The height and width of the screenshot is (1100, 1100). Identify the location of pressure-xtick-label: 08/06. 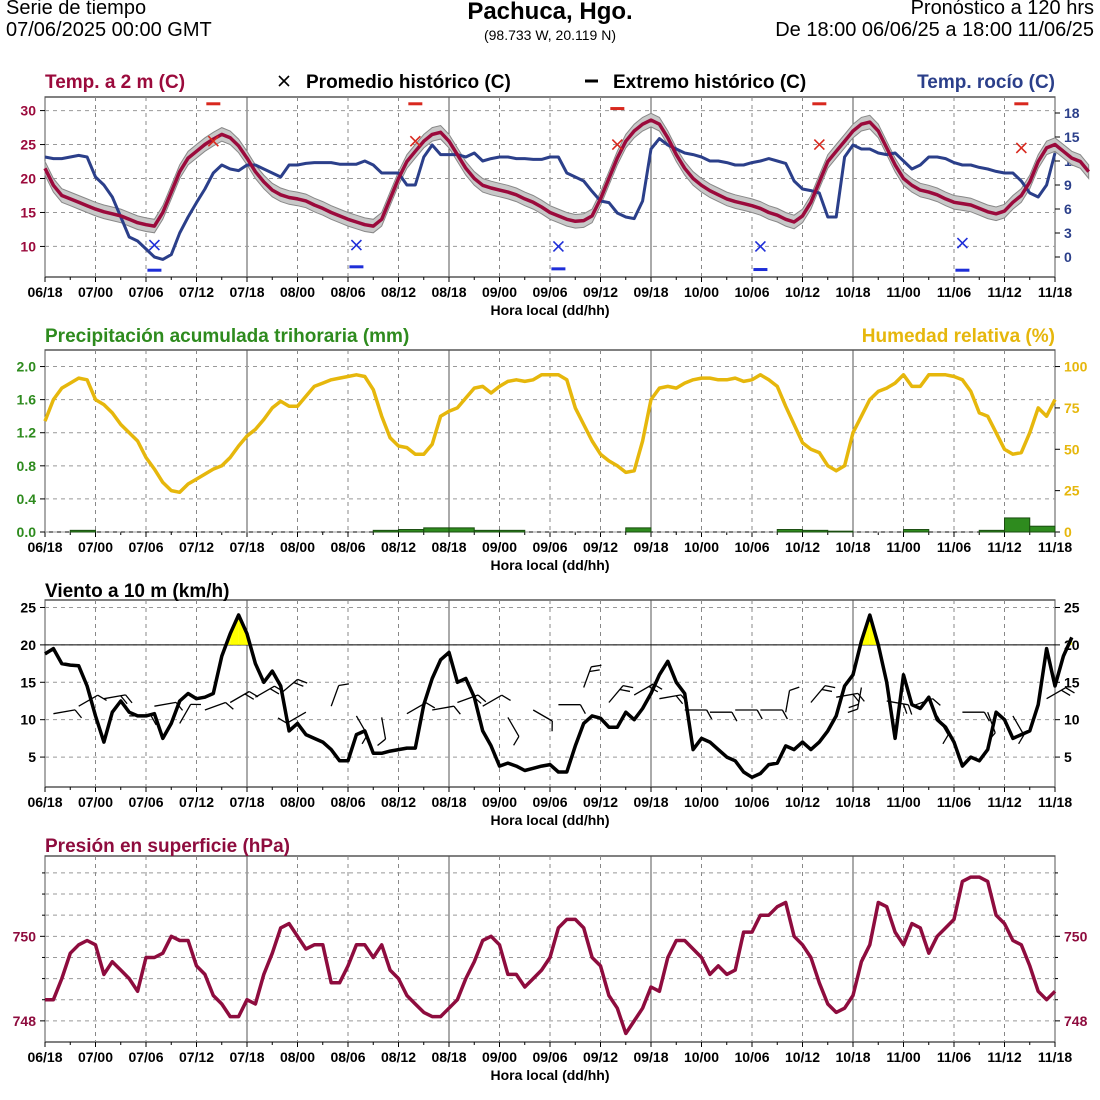
(347, 1057).